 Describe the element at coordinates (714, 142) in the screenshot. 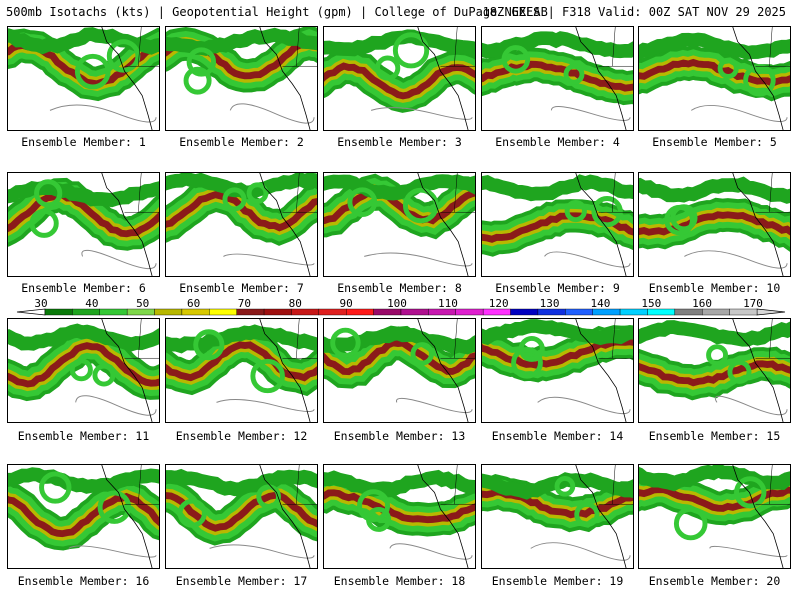

I see `ensemble-member-label: Ensemble Member: 5` at that location.